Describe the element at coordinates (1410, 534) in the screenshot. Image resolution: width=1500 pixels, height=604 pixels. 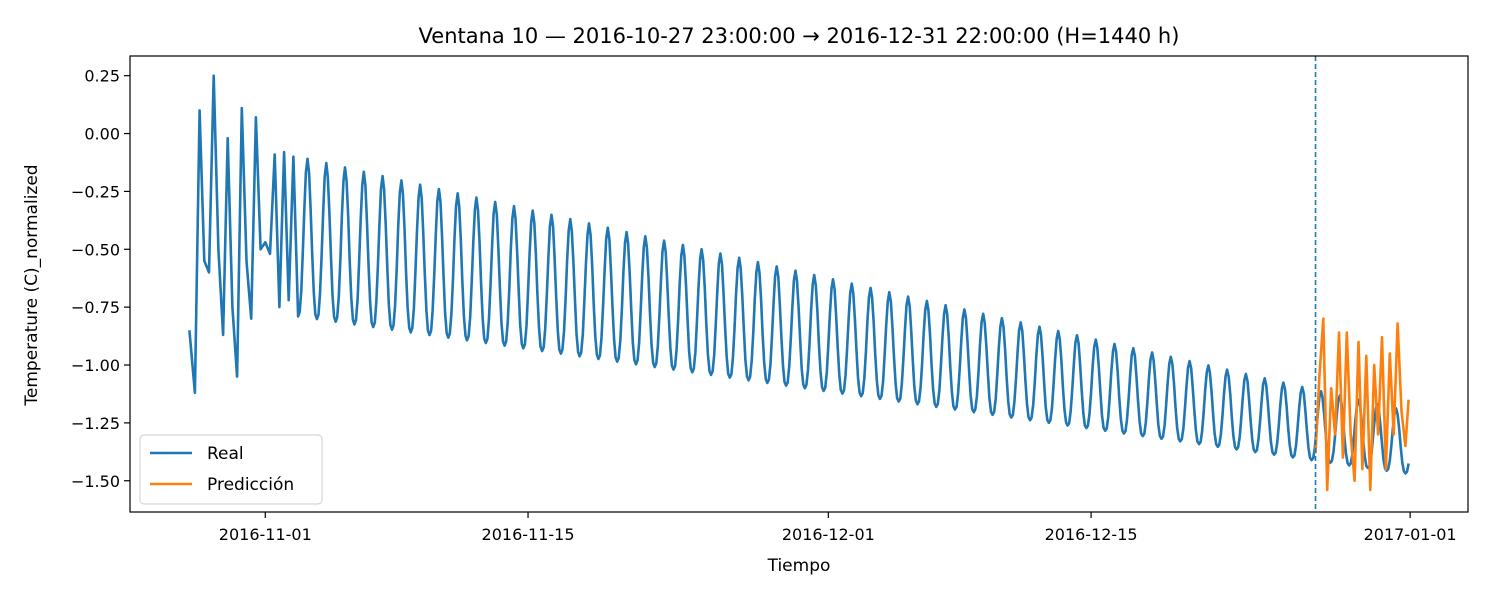
I see `x-tick-label: 2017-01-01` at that location.